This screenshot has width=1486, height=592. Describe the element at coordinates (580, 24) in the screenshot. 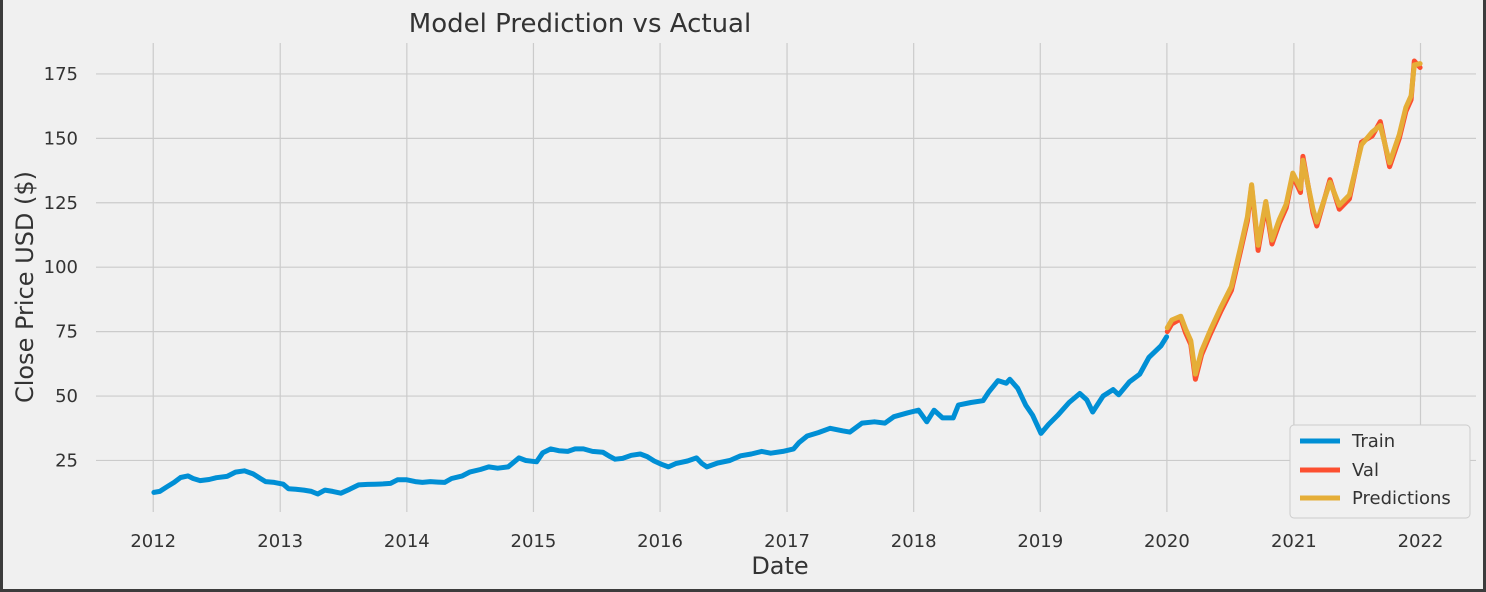

I see `chart-title: Model Prediction vs Actual` at that location.